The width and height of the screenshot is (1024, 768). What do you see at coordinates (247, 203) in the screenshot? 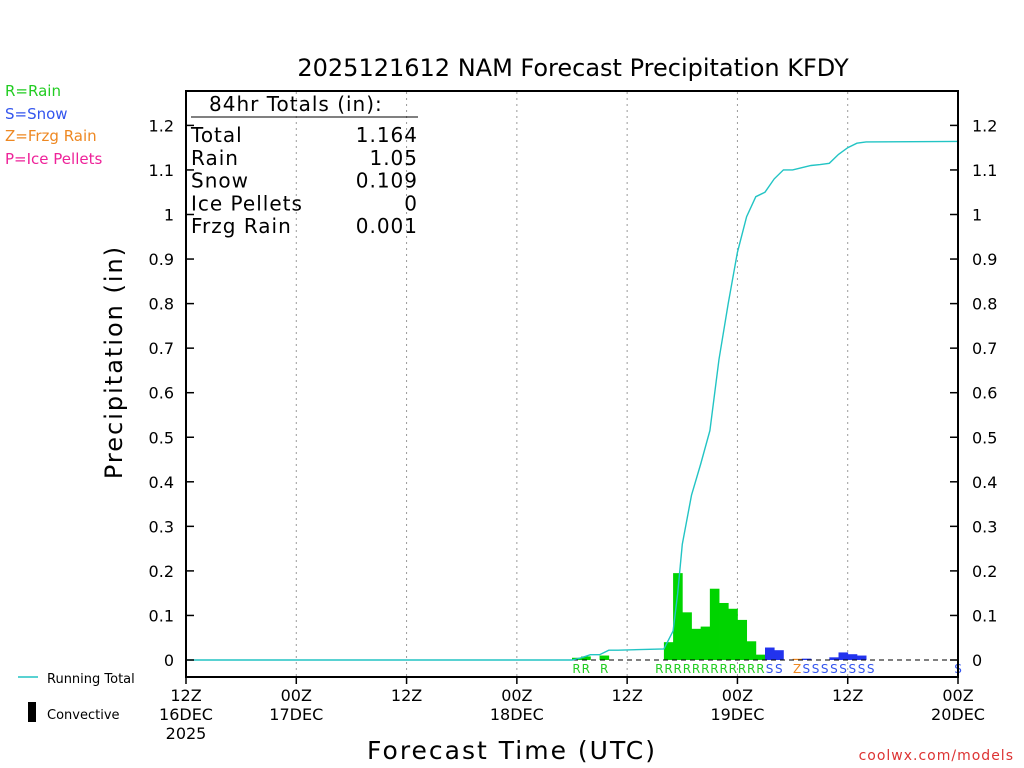
I see `totals-row-label: Ice Pellets` at bounding box center [247, 203].